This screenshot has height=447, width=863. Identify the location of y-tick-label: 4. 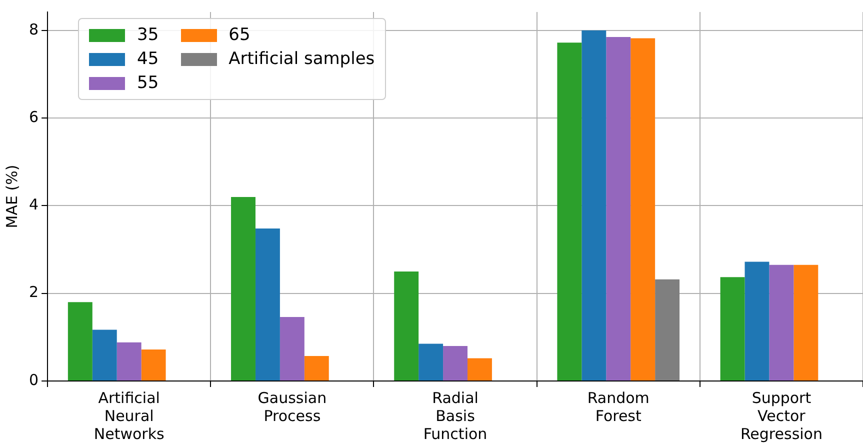
(33, 205).